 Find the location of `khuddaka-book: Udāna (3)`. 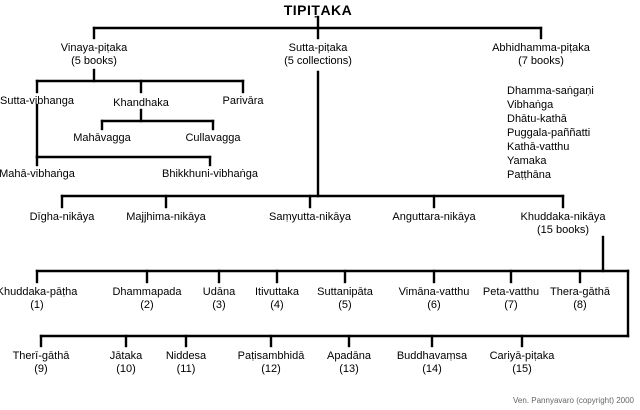

khuddaka-book: Udāna (3) is located at coordinates (219, 299).